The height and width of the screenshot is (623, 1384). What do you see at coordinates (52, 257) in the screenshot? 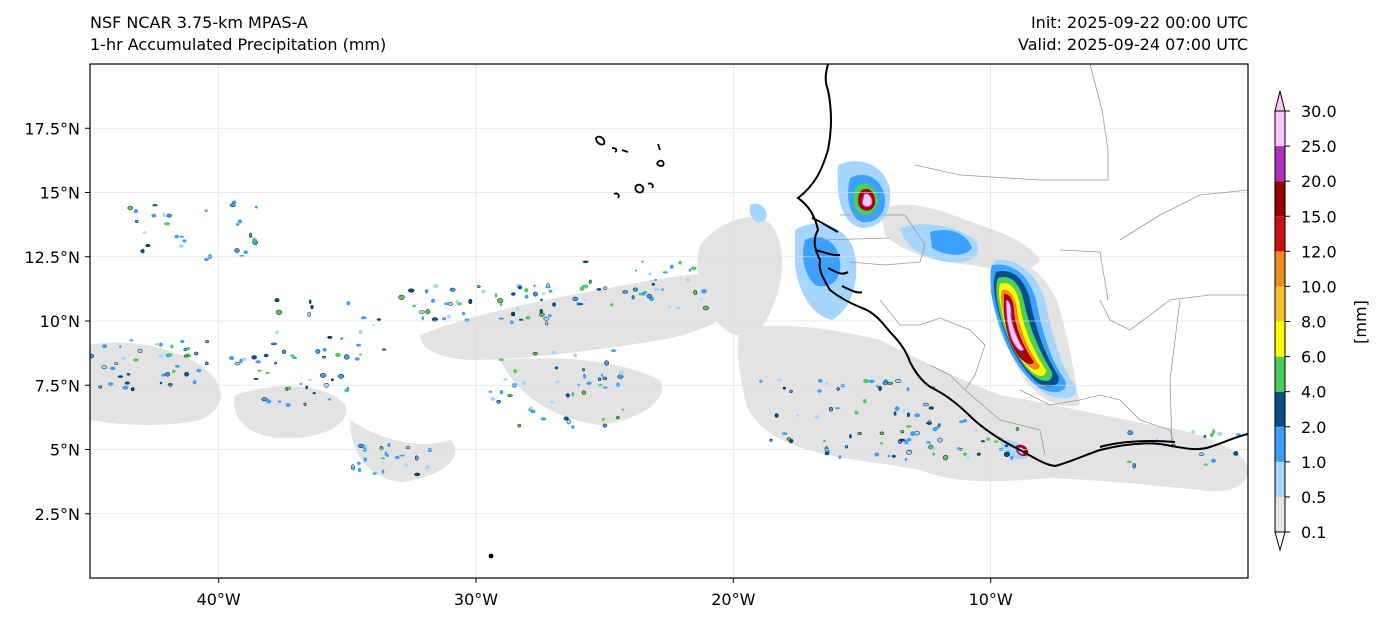
I see `lat-tick-label: 12.5°N` at bounding box center [52, 257].